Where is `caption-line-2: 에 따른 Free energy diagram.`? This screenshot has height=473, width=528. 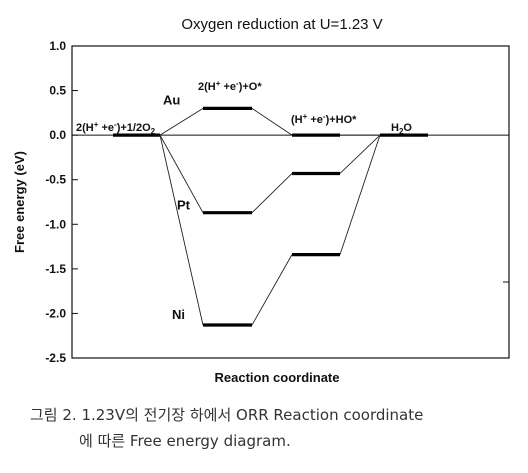
caption-line-2: 에 따른 Free energy diagram. is located at coordinates (185, 441).